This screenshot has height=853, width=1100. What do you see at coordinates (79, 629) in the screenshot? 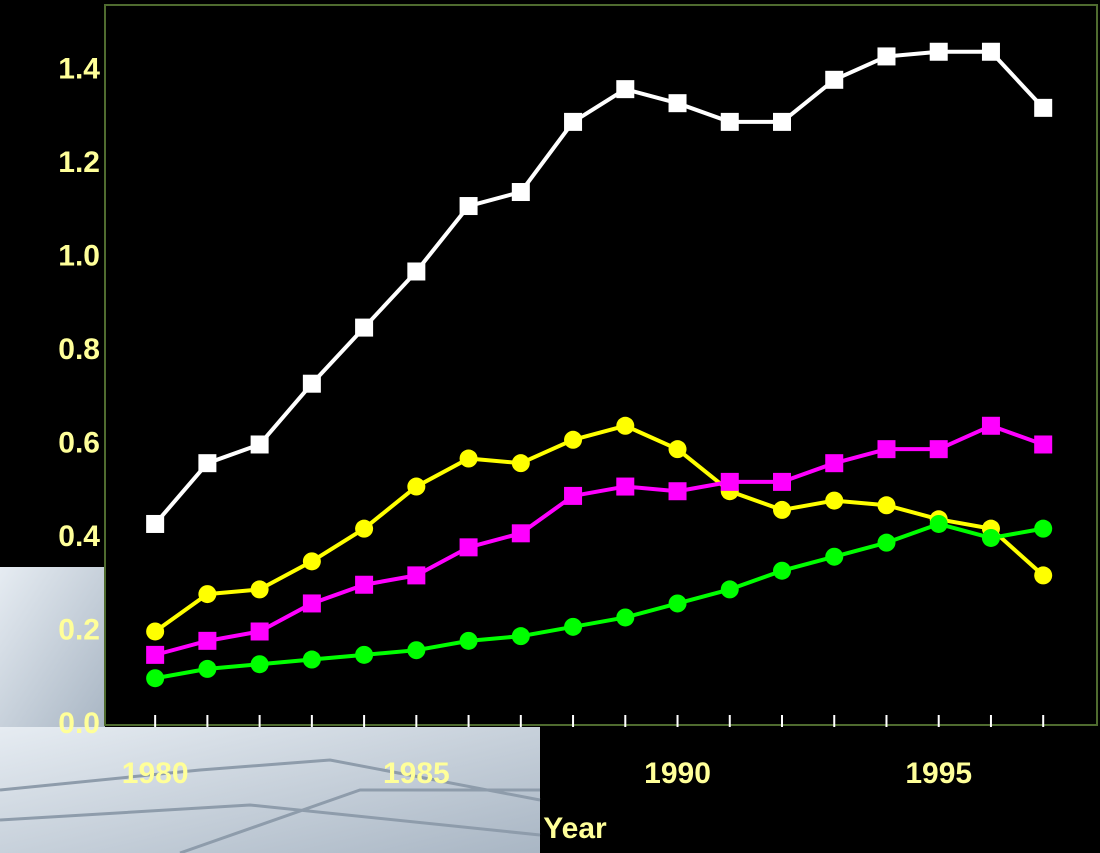
I see `y-tick-label: 0.2` at bounding box center [79, 629].